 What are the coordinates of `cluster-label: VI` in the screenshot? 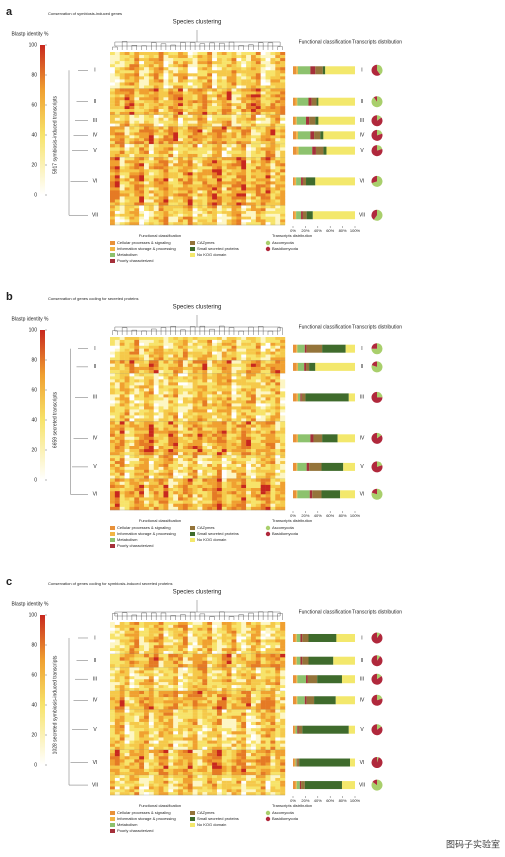 It's located at (95, 182).